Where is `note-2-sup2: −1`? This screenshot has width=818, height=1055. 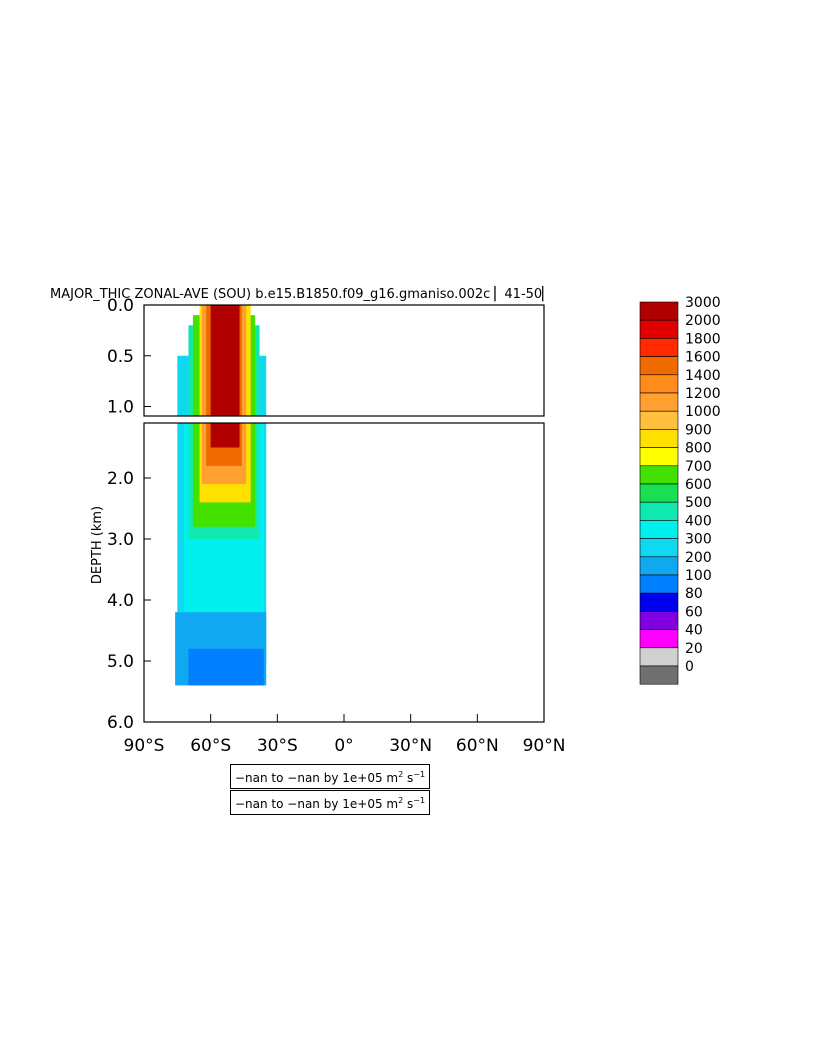 note-2-sup2: −1 is located at coordinates (419, 800).